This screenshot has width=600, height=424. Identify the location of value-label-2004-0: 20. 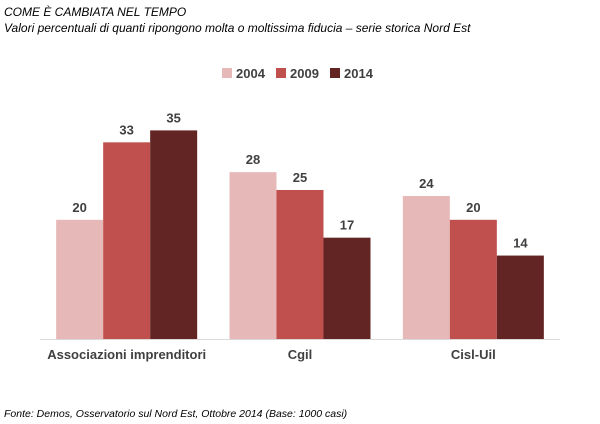
(79, 207).